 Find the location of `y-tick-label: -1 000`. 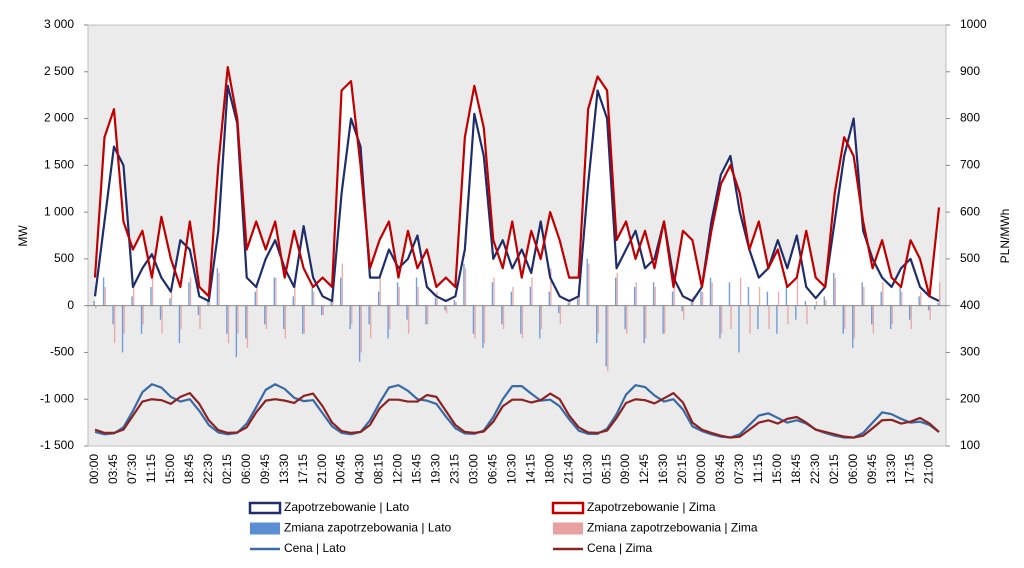

y-tick-label: -1 000 is located at coordinates (57, 398).